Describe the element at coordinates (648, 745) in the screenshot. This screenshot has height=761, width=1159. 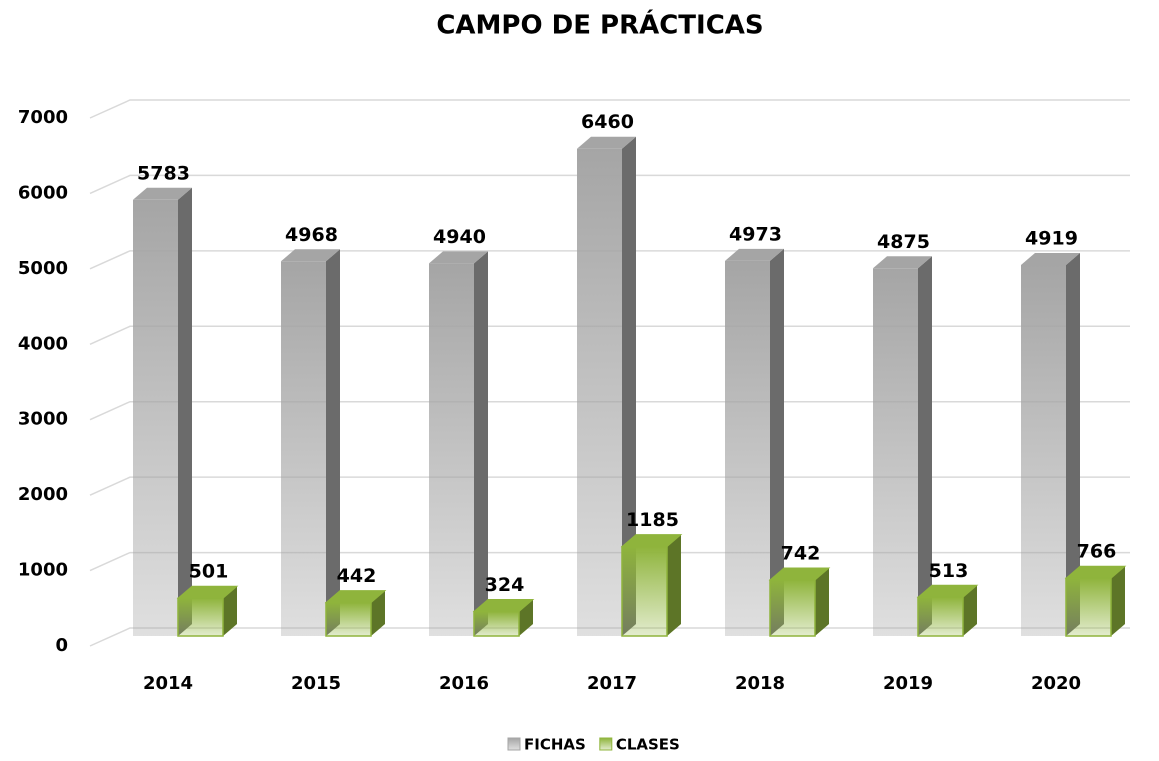
I see `legend-label: CLASES` at that location.